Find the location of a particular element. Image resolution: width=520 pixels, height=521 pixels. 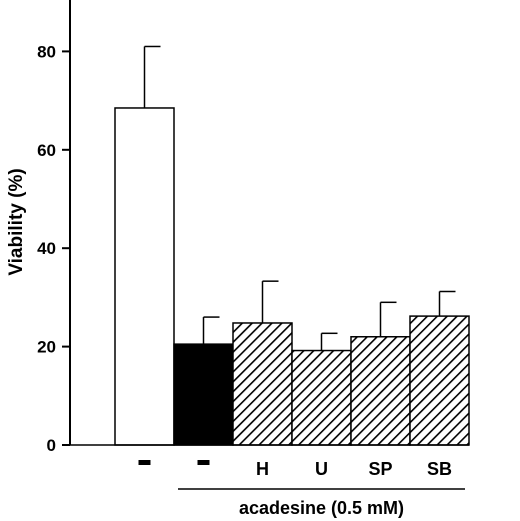

y-tick-label: 20 is located at coordinates (46, 347).